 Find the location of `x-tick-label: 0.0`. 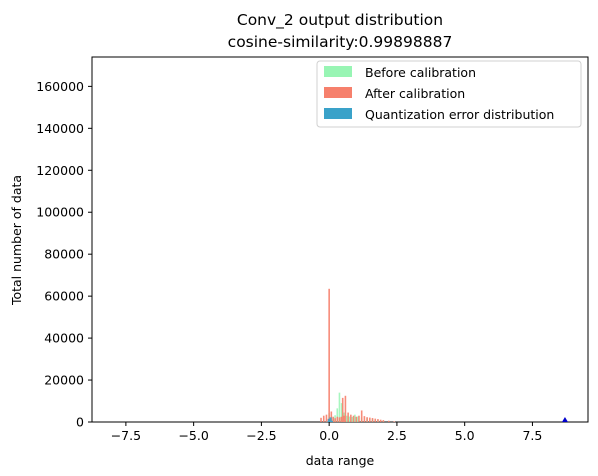

x-tick-label: 0.0 is located at coordinates (329, 435).